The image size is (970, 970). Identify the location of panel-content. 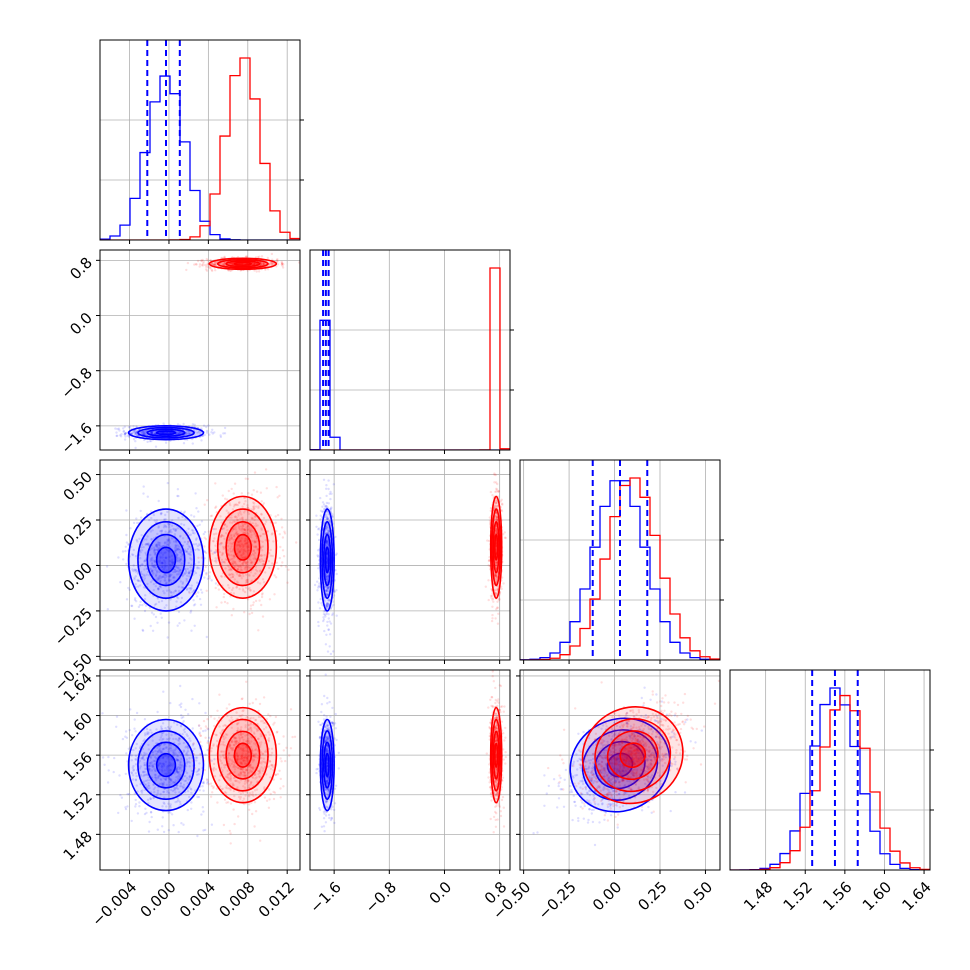
(200, 140).